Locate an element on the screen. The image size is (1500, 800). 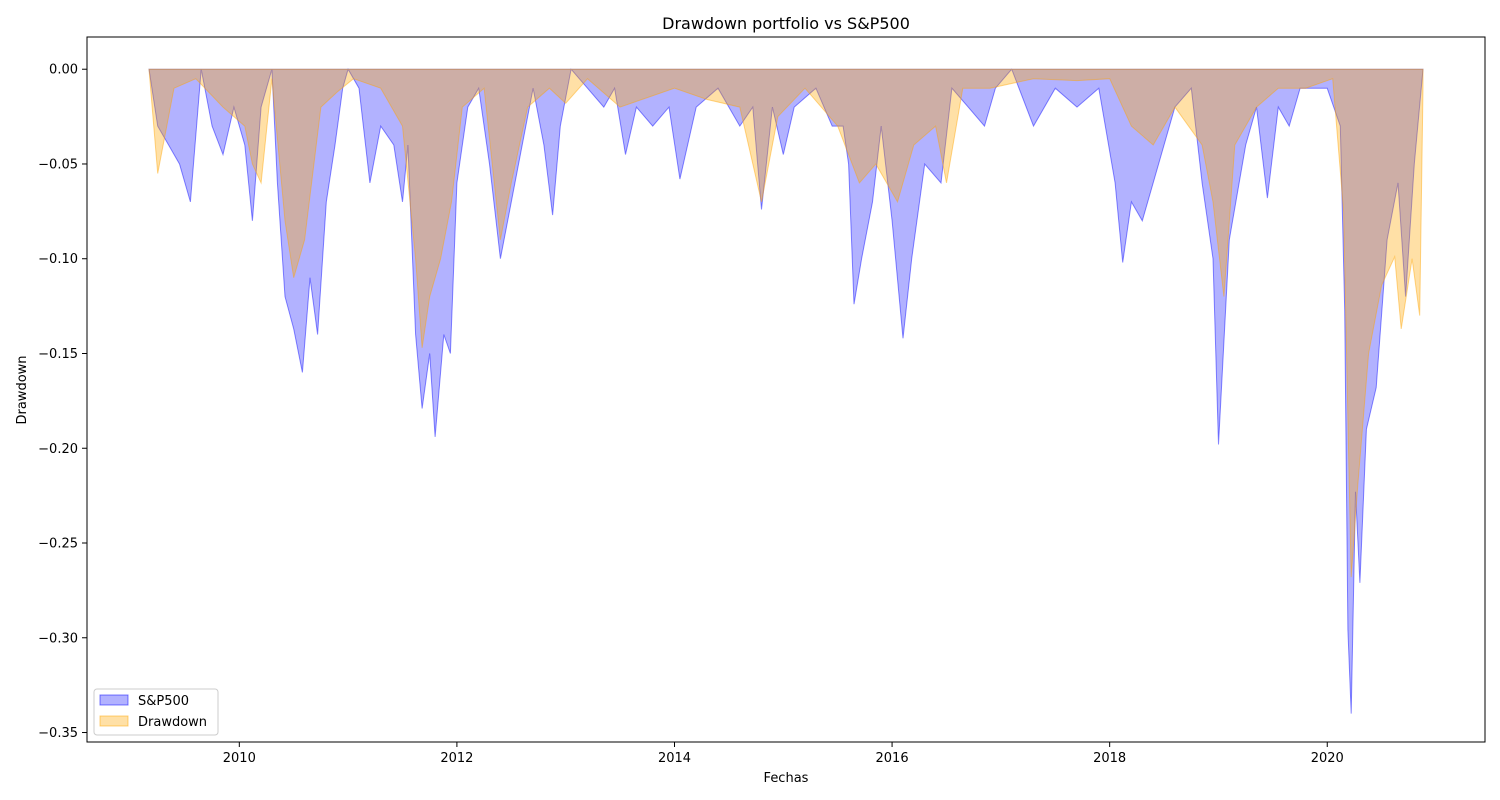
y-tick-label: −0.20 is located at coordinates (58, 449).